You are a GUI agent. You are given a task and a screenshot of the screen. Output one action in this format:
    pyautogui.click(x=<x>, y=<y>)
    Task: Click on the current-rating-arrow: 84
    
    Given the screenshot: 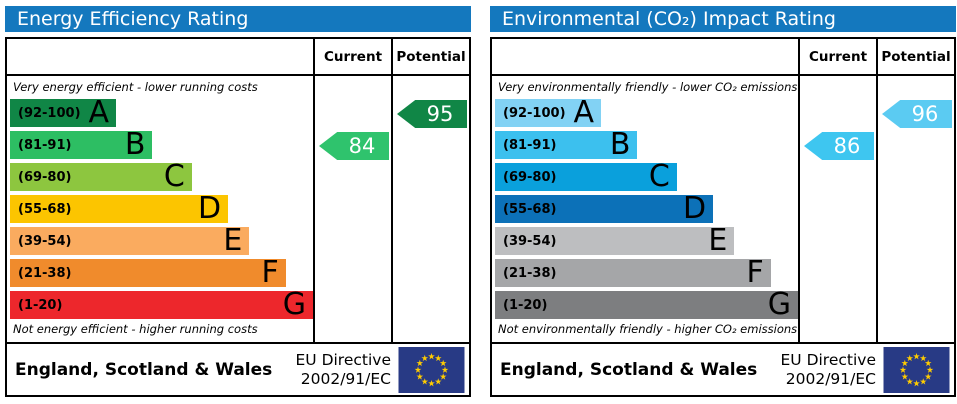 What is the action you would take?
    pyautogui.click(x=354, y=146)
    